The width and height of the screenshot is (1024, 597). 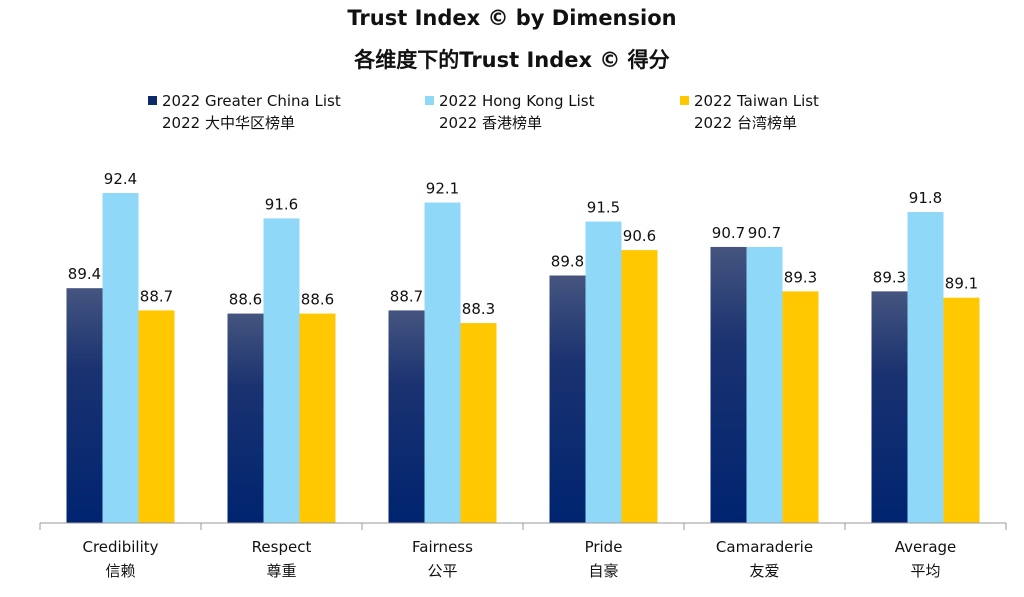 What do you see at coordinates (800, 407) in the screenshot?
I see `bar-taiwan-camaraderie` at bounding box center [800, 407].